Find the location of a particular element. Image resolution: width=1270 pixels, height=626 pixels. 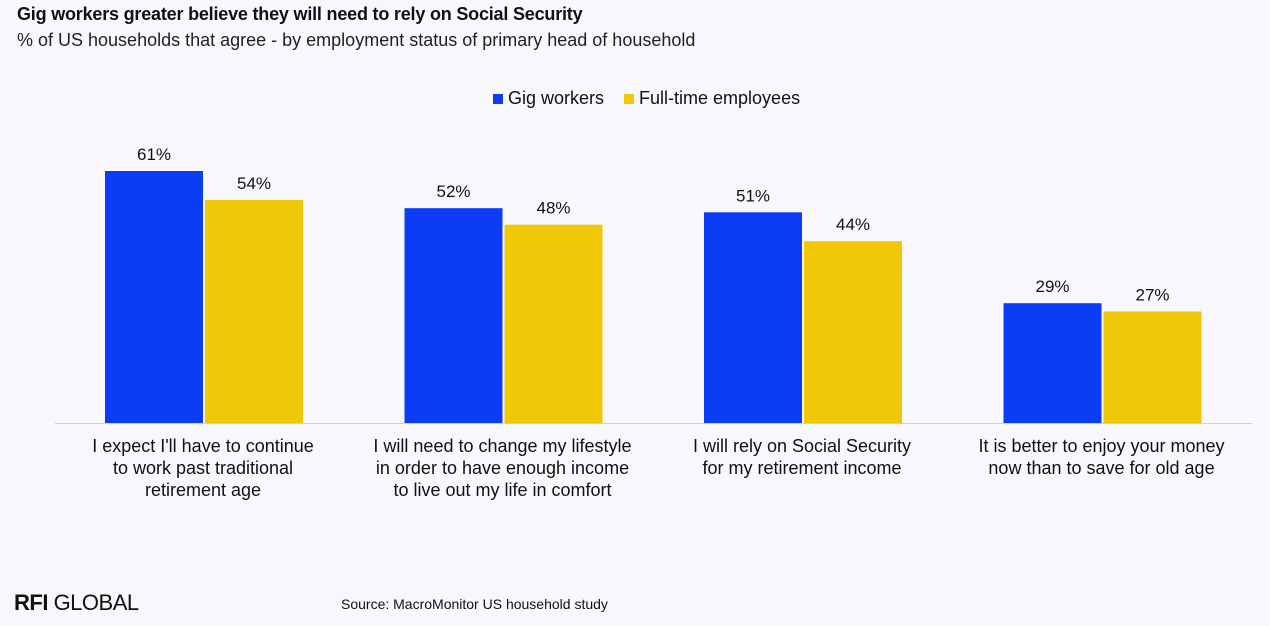

category-label-line: in order to have enough income is located at coordinates (502, 468).